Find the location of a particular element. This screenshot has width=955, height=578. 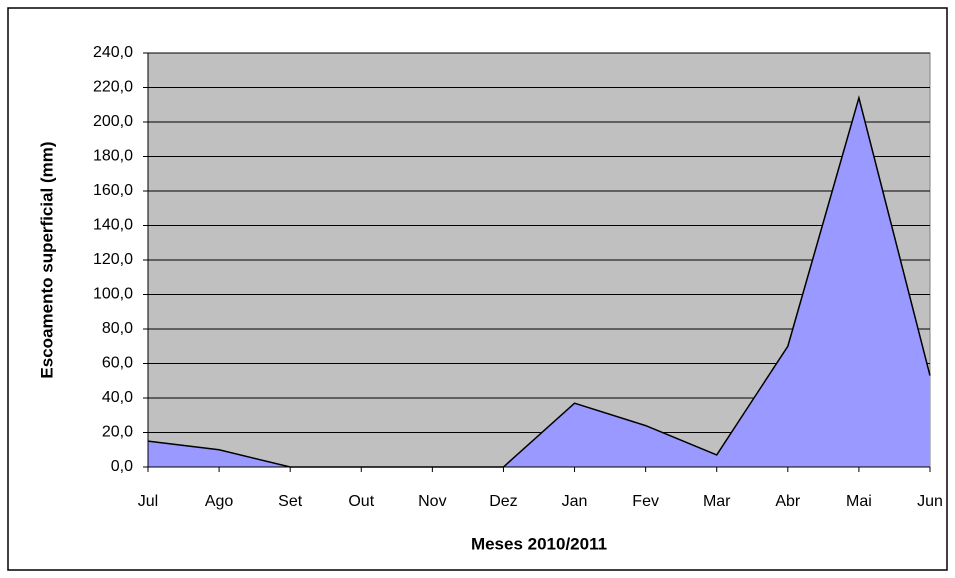

y-tick-label: 200,0 is located at coordinates (113, 121).